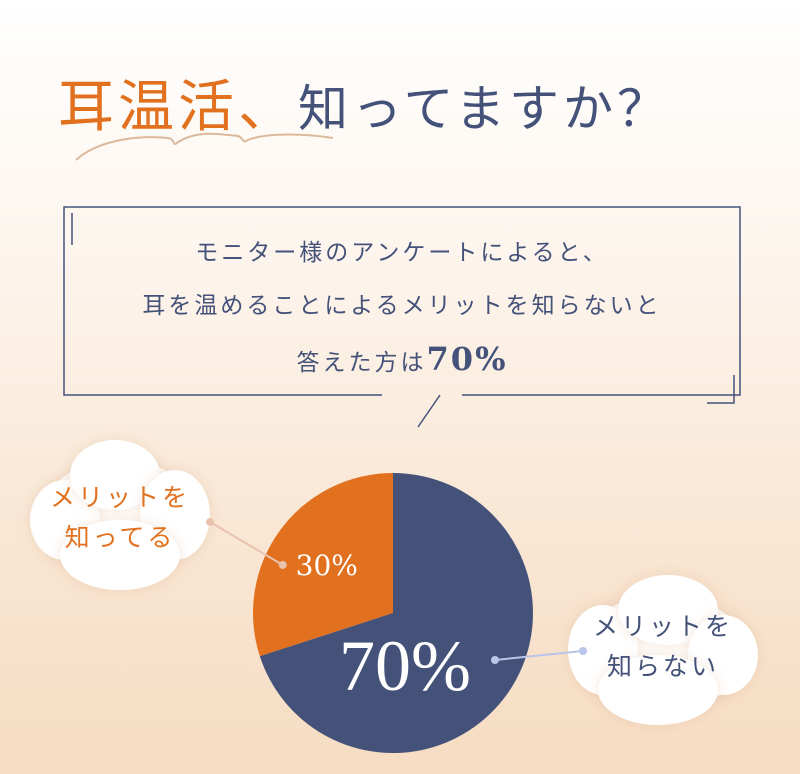  I want to click on title-highlight: 耳温活、, so click(178, 107).